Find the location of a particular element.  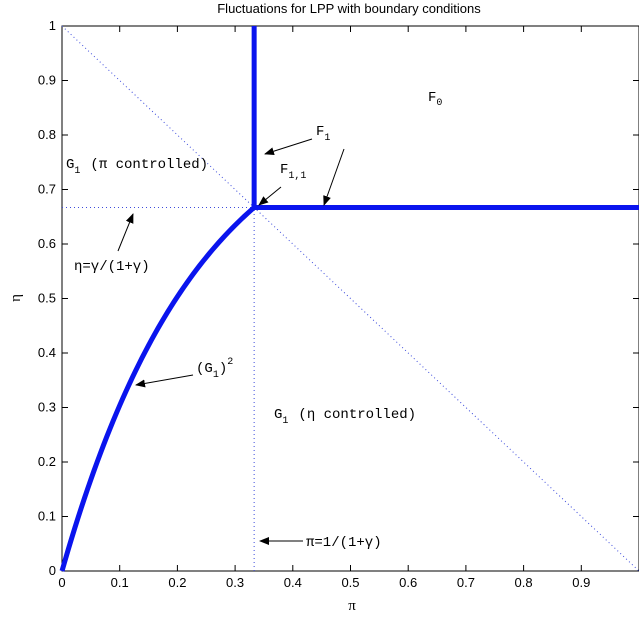

x-tick-label: 0.4 is located at coordinates (293, 582).